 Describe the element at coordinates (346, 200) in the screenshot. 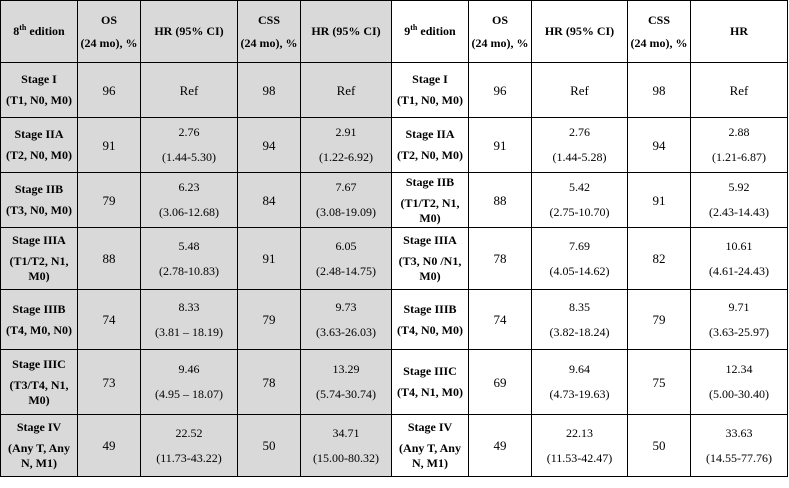

I see `hr-css-8th-cell: 7.67 (3.08-19.09)` at that location.